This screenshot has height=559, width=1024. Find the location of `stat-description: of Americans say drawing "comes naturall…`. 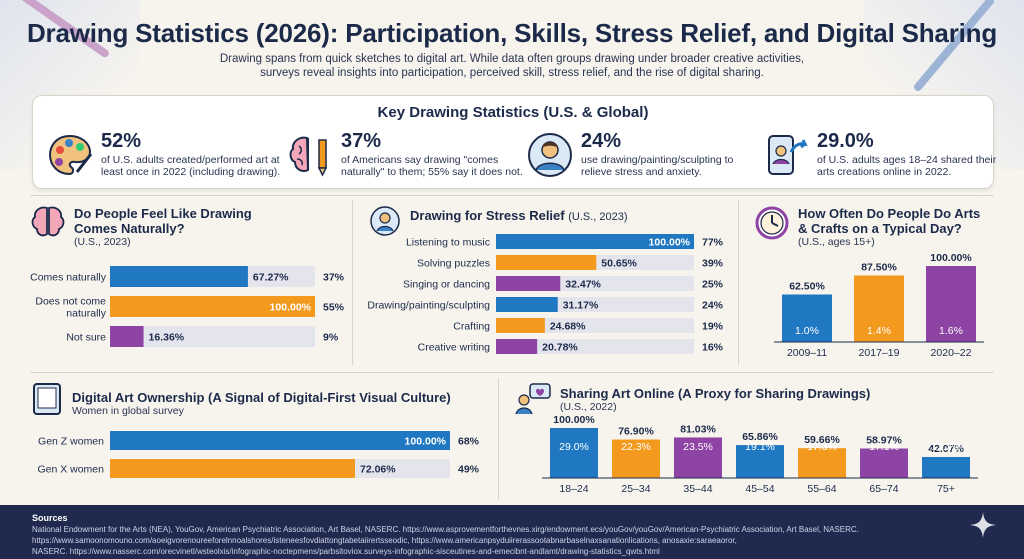

stat-description: of Americans say drawing "comes naturall… is located at coordinates (441, 166).